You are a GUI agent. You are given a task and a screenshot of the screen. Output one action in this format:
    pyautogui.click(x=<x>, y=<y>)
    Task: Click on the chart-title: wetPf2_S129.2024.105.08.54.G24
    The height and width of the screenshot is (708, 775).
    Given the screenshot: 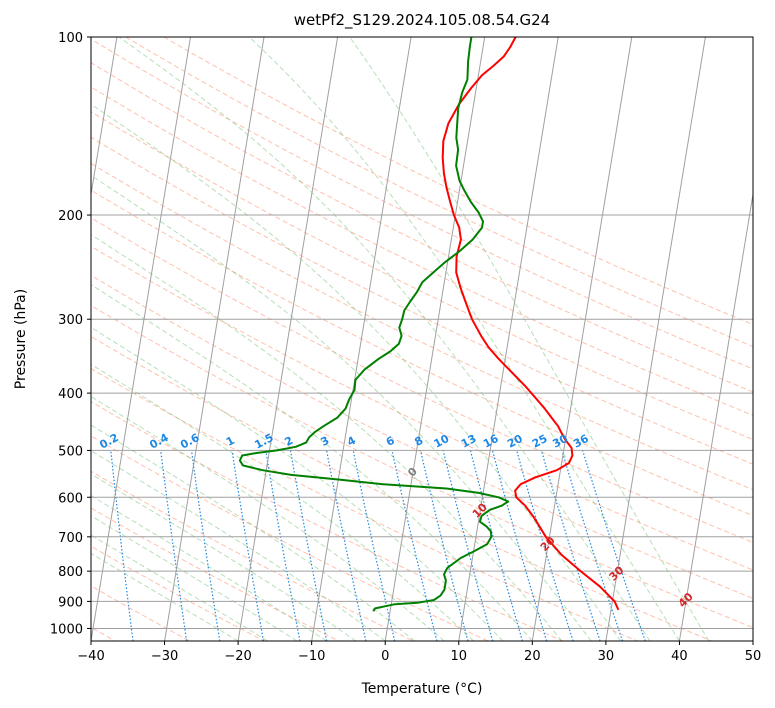 What is the action you would take?
    pyautogui.click(x=422, y=20)
    